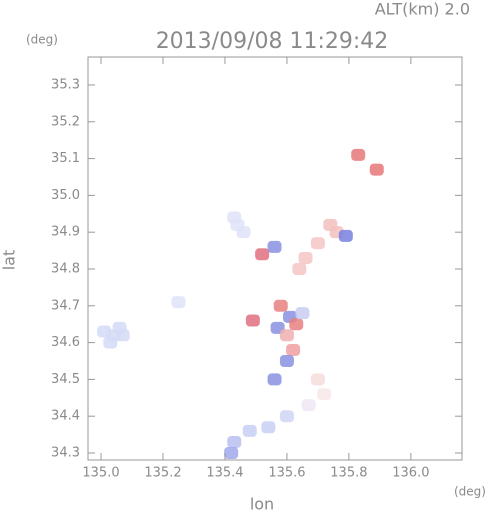 The height and width of the screenshot is (521, 491). Describe the element at coordinates (65, 158) in the screenshot. I see `y-tick-label: 35.1` at that location.